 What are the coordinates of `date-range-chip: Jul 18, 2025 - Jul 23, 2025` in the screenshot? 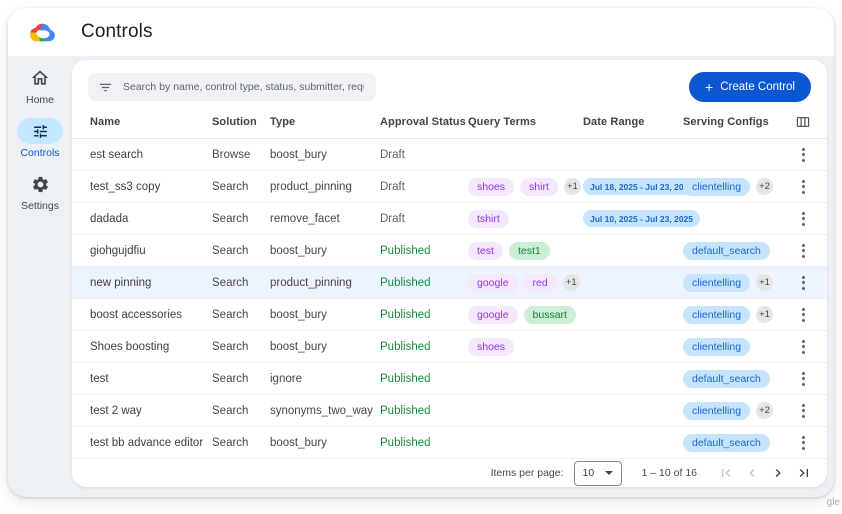 It's located at (642, 186).